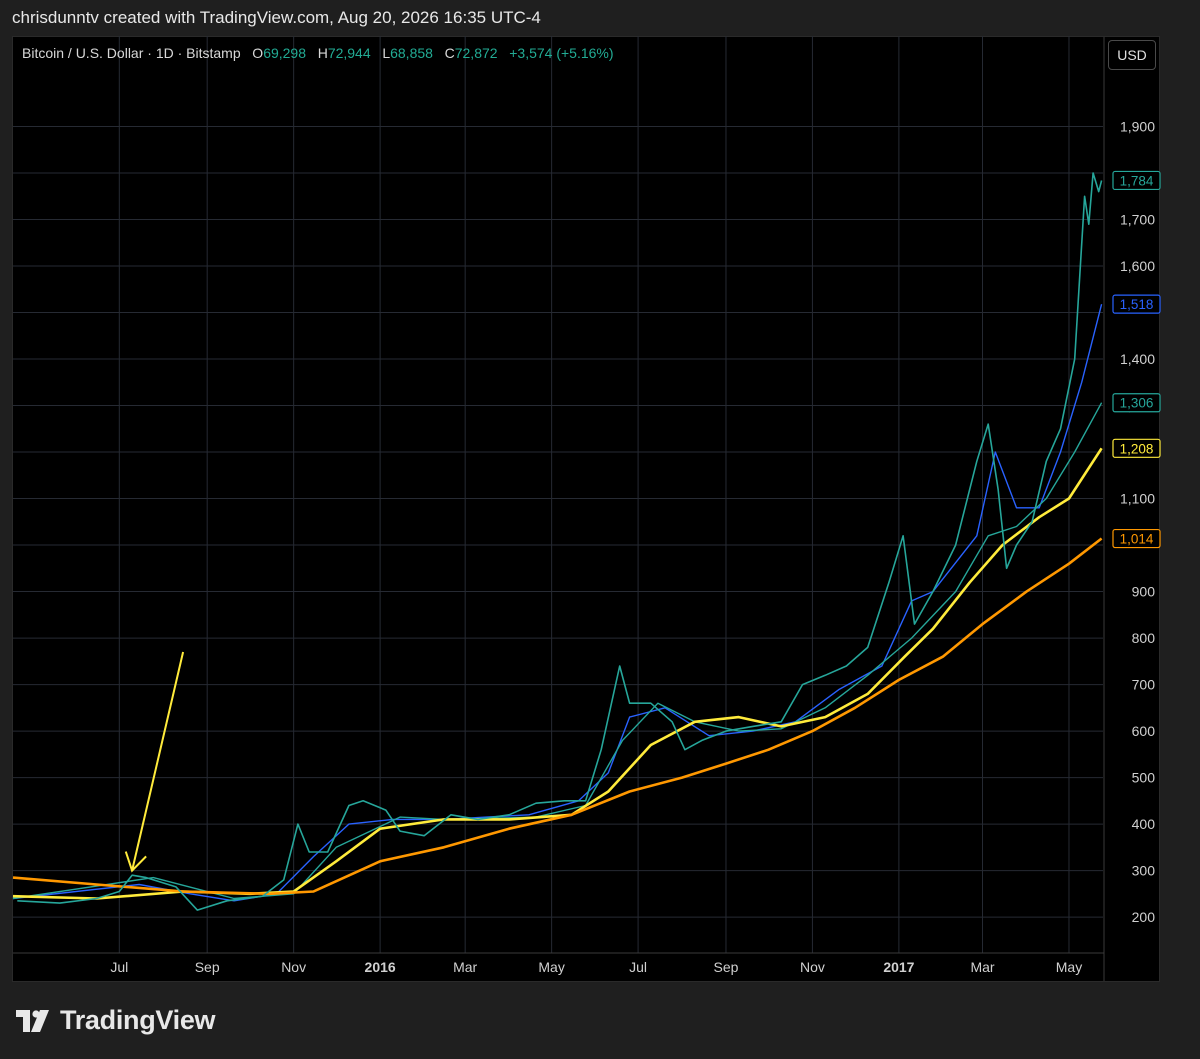 The image size is (1200, 1059). What do you see at coordinates (158, 761) in the screenshot?
I see `annotation-arrow-shaft` at bounding box center [158, 761].